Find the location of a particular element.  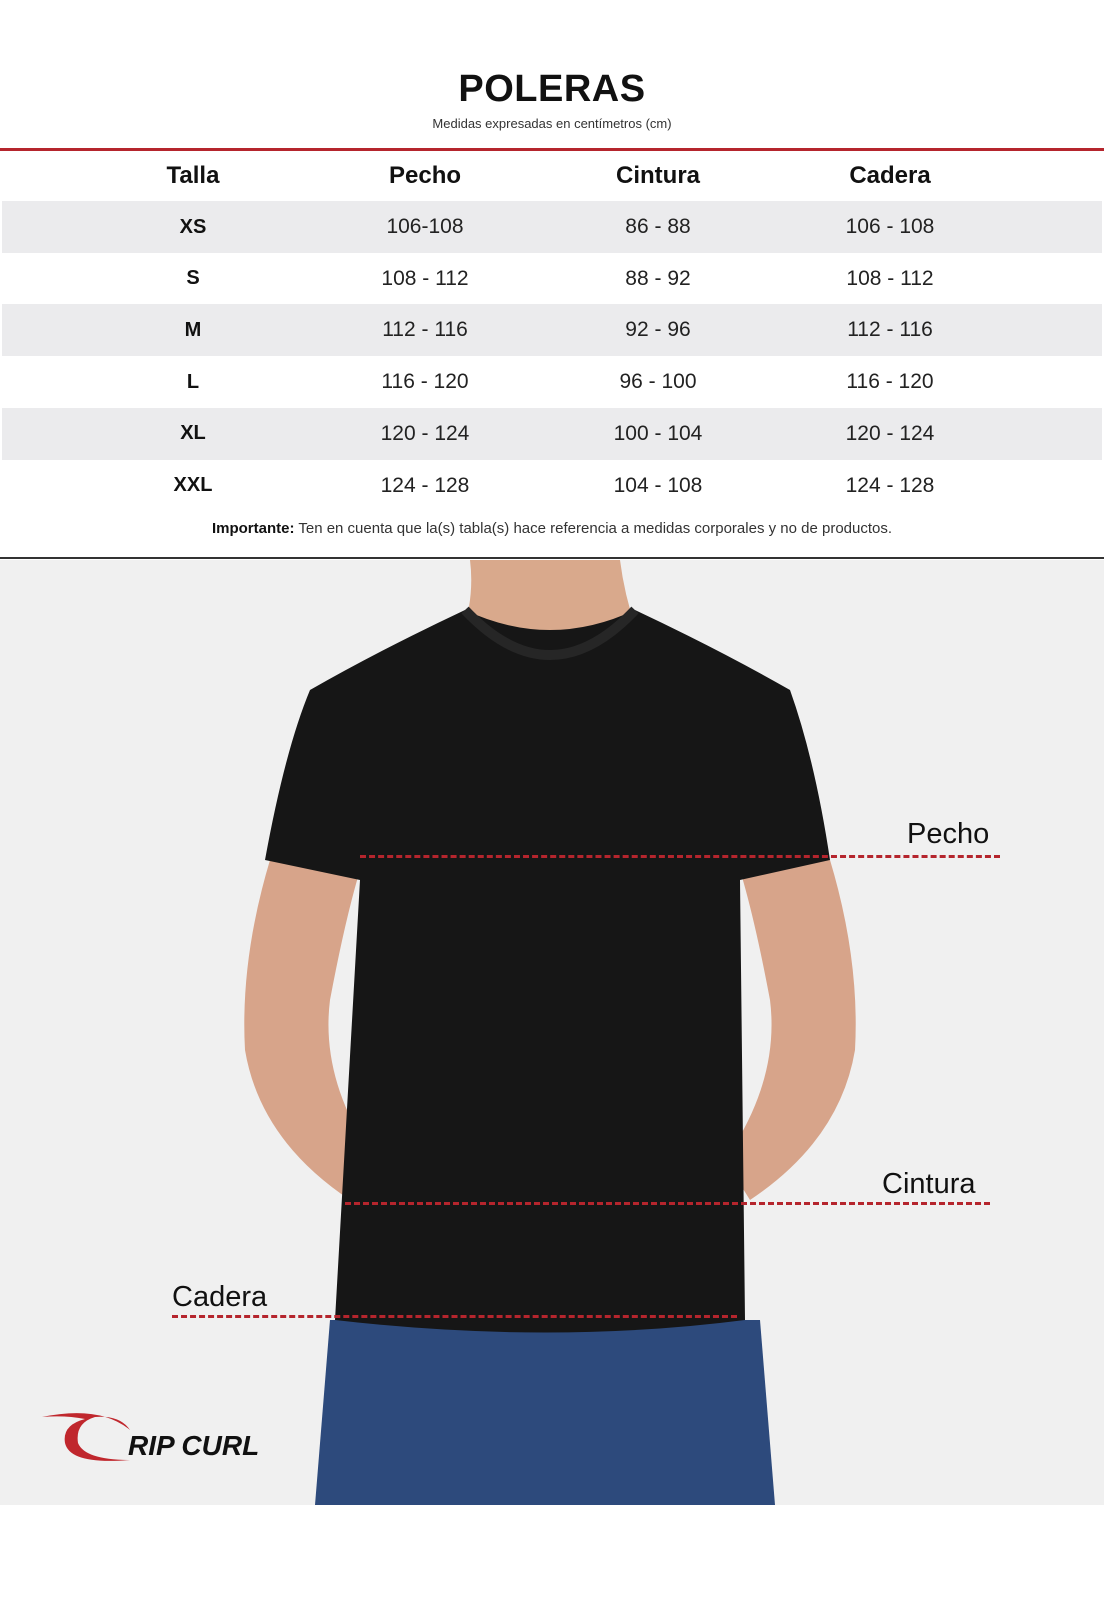

cell-cadera: 120 - 124 is located at coordinates (890, 433).